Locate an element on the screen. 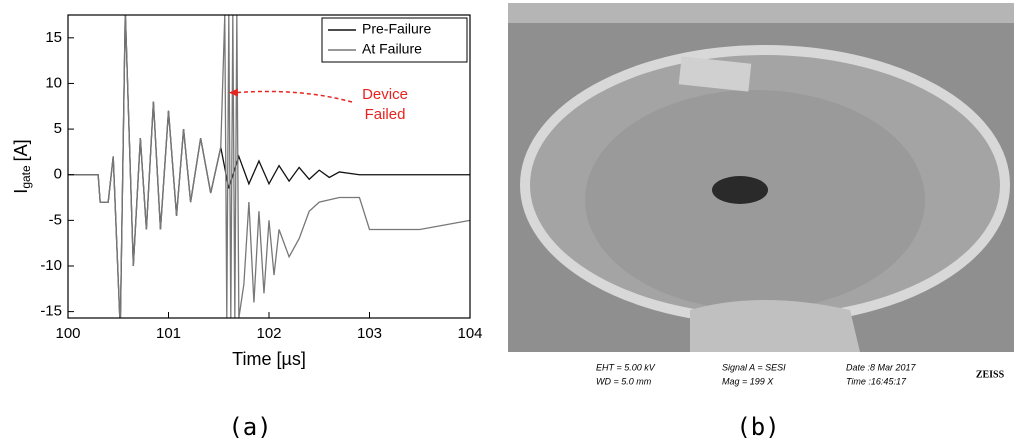 This screenshot has width=1021, height=448. y-label-main: I is located at coordinates (21, 191).